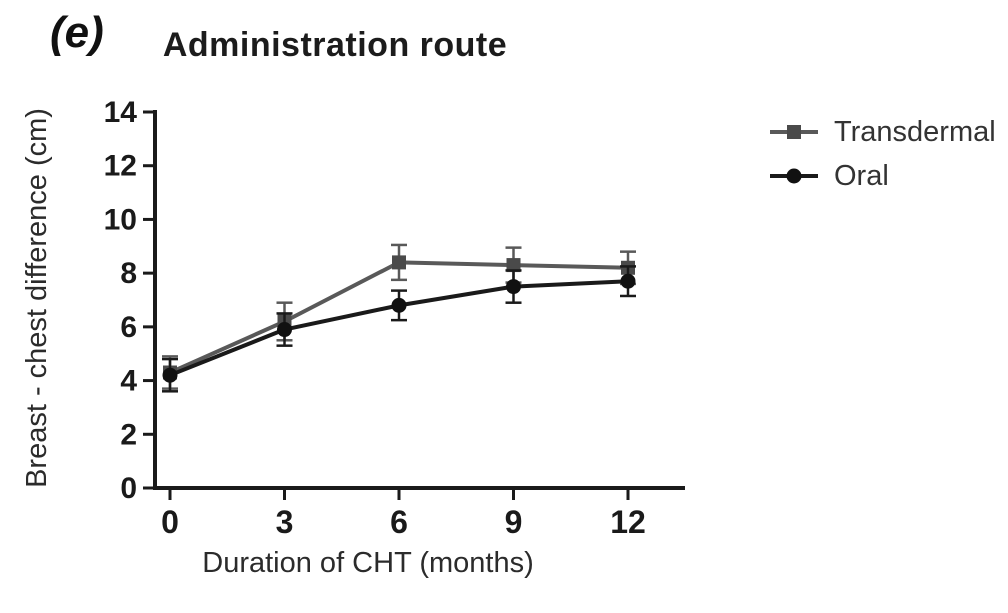 This screenshot has height=613, width=1008. Describe the element at coordinates (399, 329) in the screenshot. I see `series-oral` at that location.